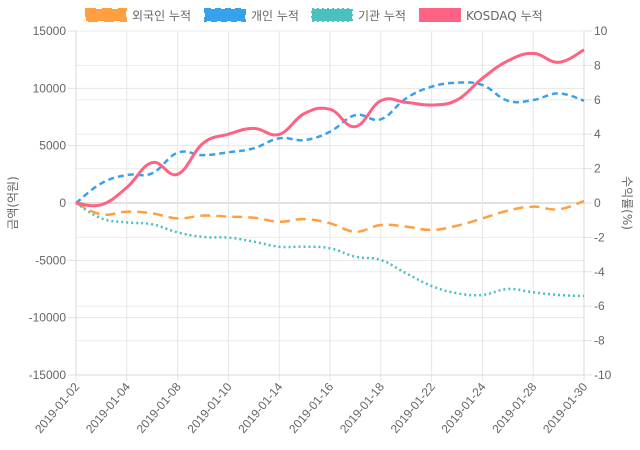  Describe the element at coordinates (48, 375) in the screenshot. I see `y-left-tick-label: -15000` at that location.